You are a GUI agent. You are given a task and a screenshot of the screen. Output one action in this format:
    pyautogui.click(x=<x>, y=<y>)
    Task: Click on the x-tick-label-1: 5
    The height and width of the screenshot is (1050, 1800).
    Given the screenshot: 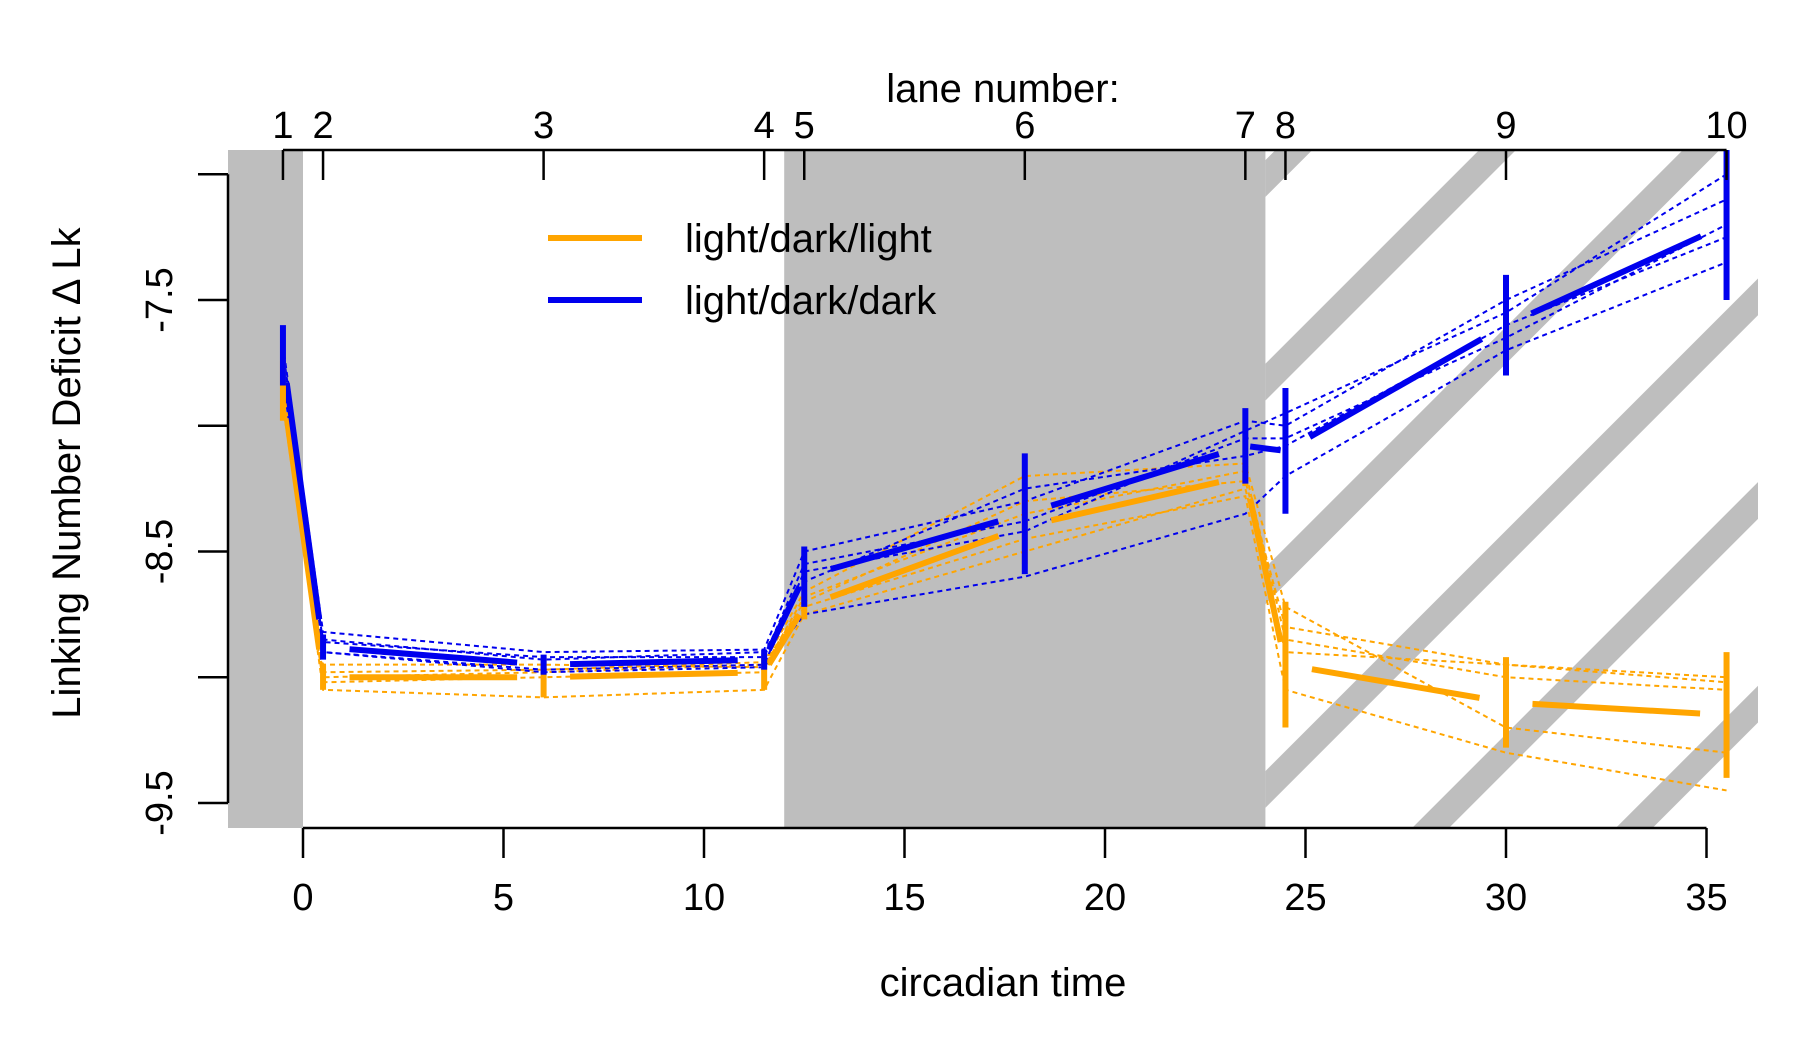 What is the action you would take?
    pyautogui.click(x=503, y=898)
    